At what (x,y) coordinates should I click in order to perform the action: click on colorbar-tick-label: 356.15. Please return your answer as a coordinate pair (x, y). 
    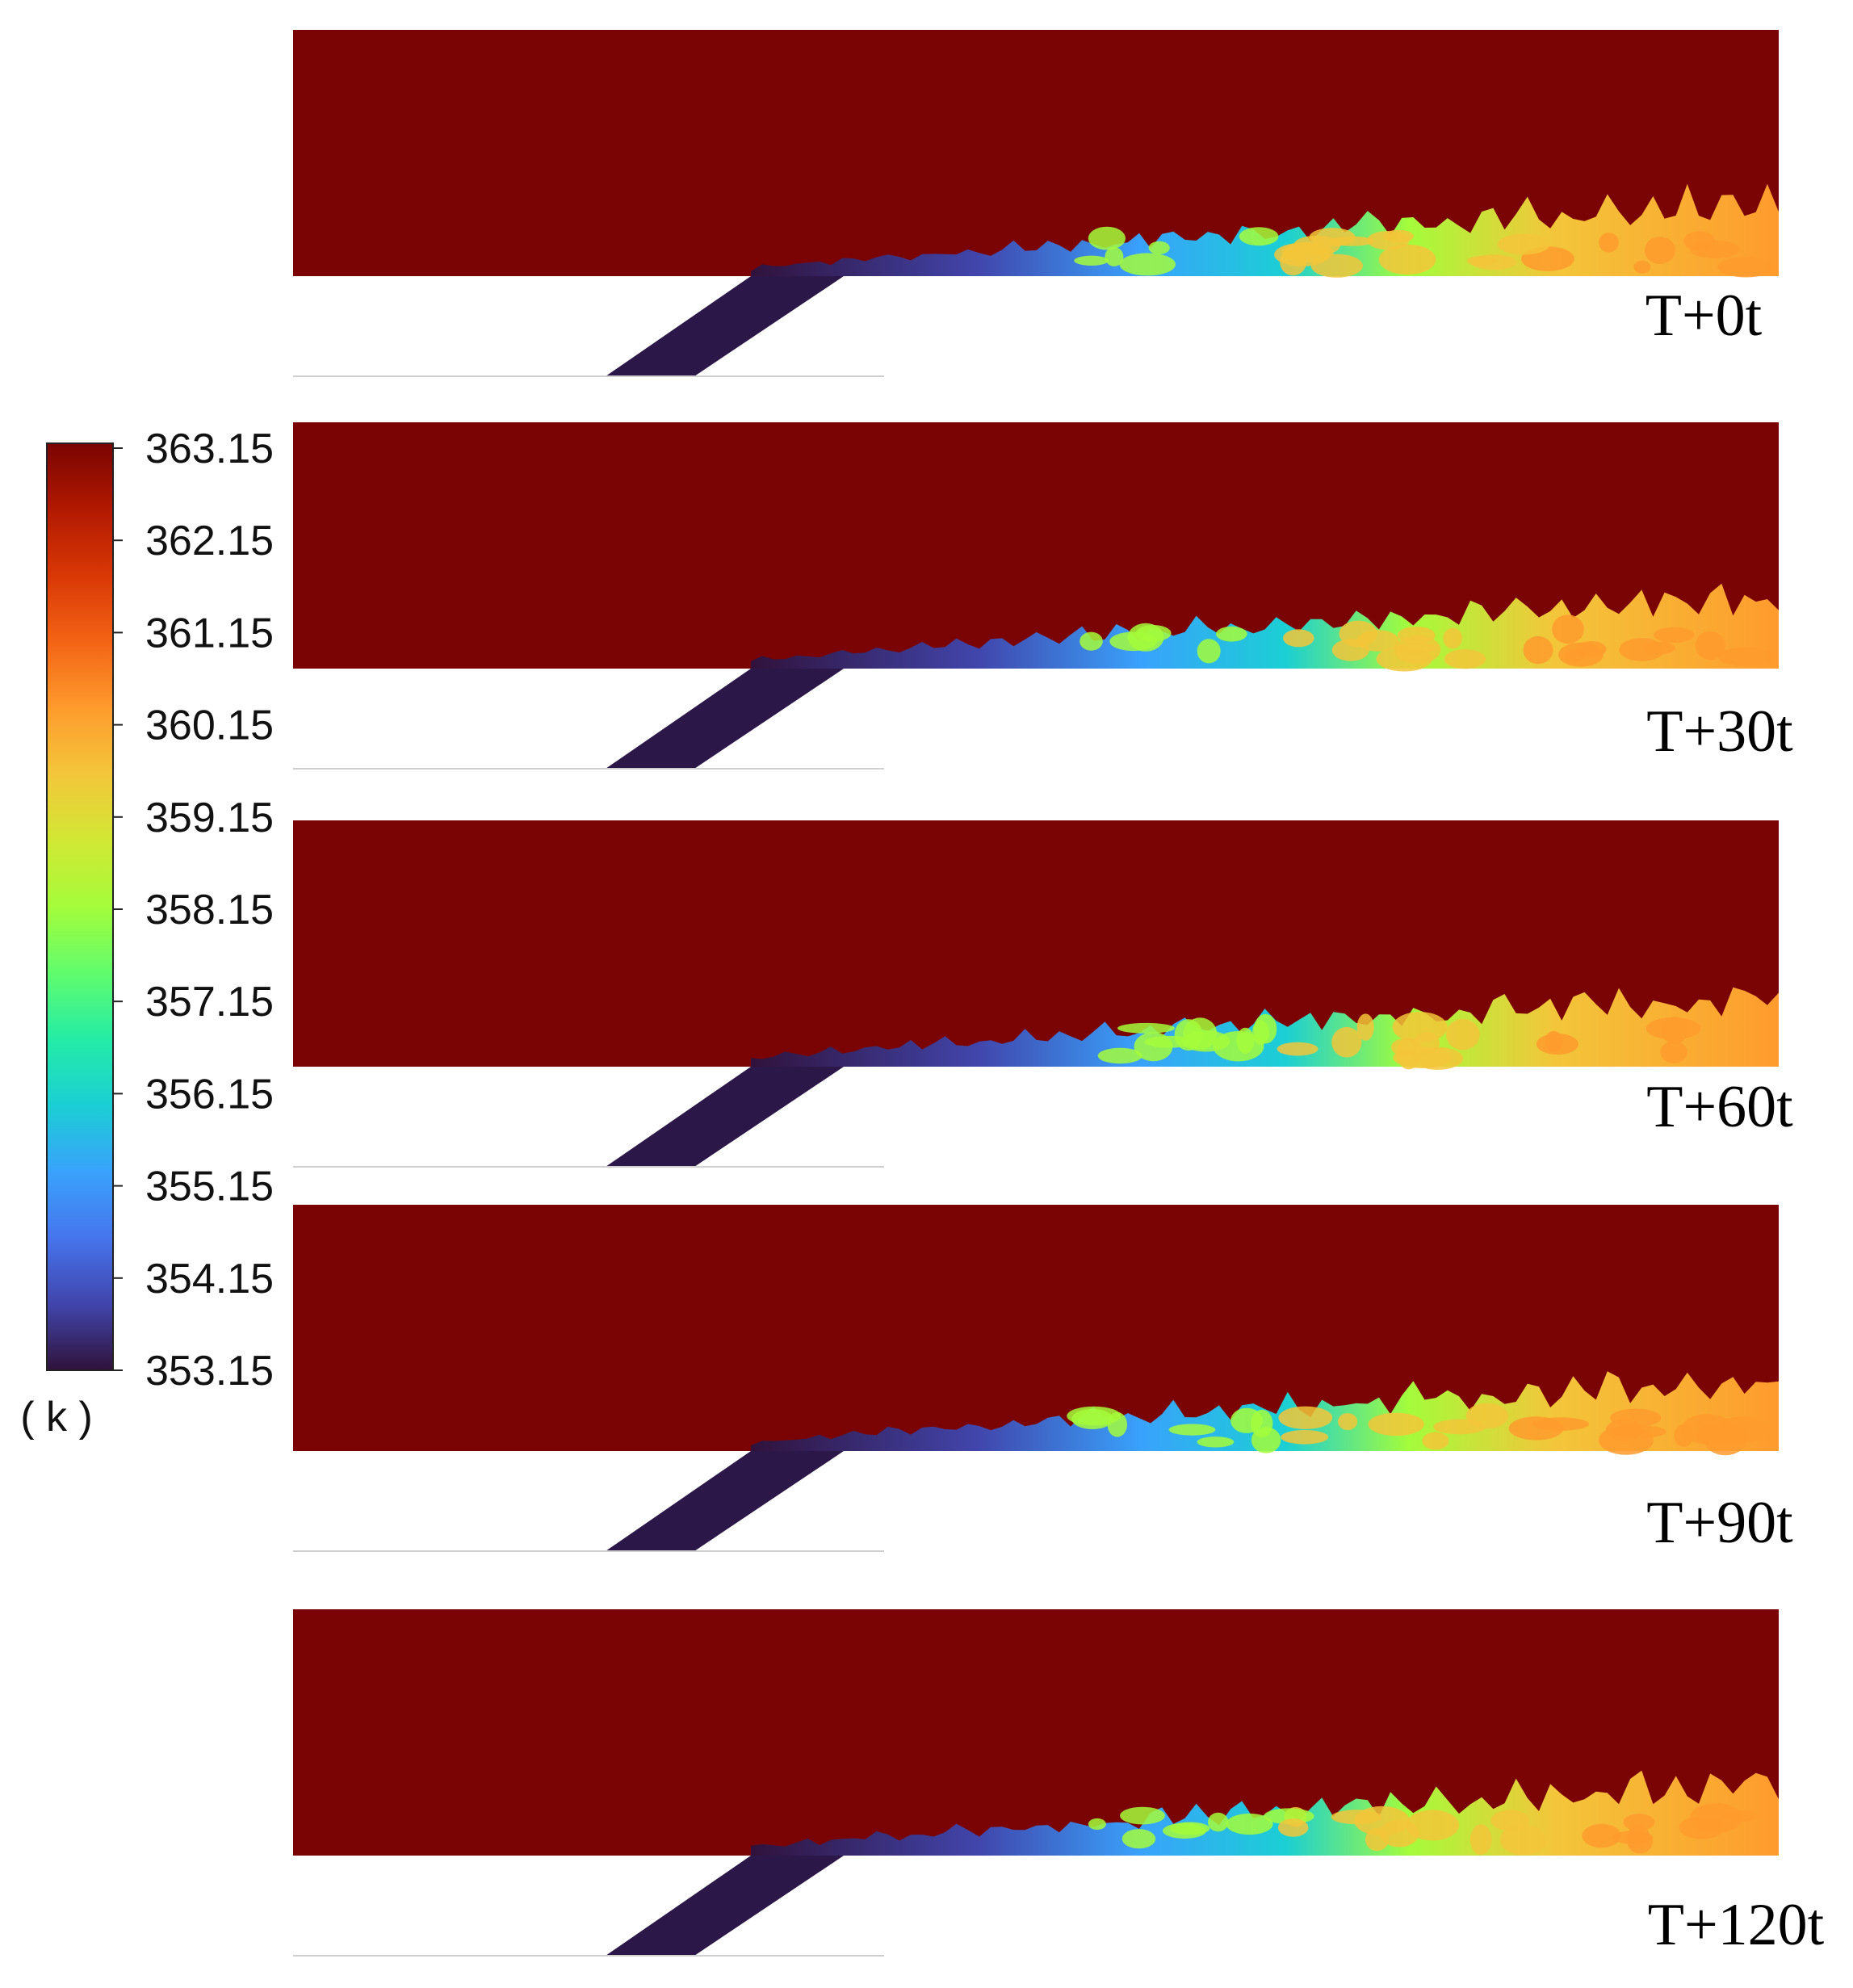
    Looking at the image, I should click on (210, 1094).